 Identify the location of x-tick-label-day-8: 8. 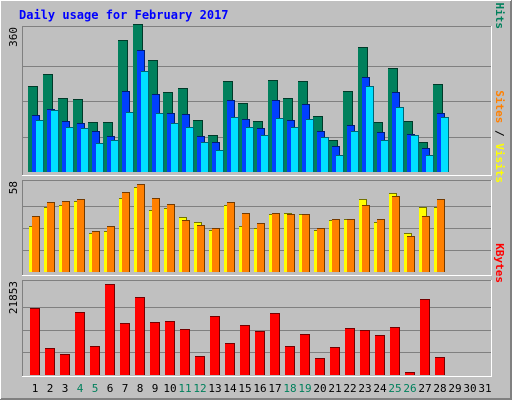
(140, 388).